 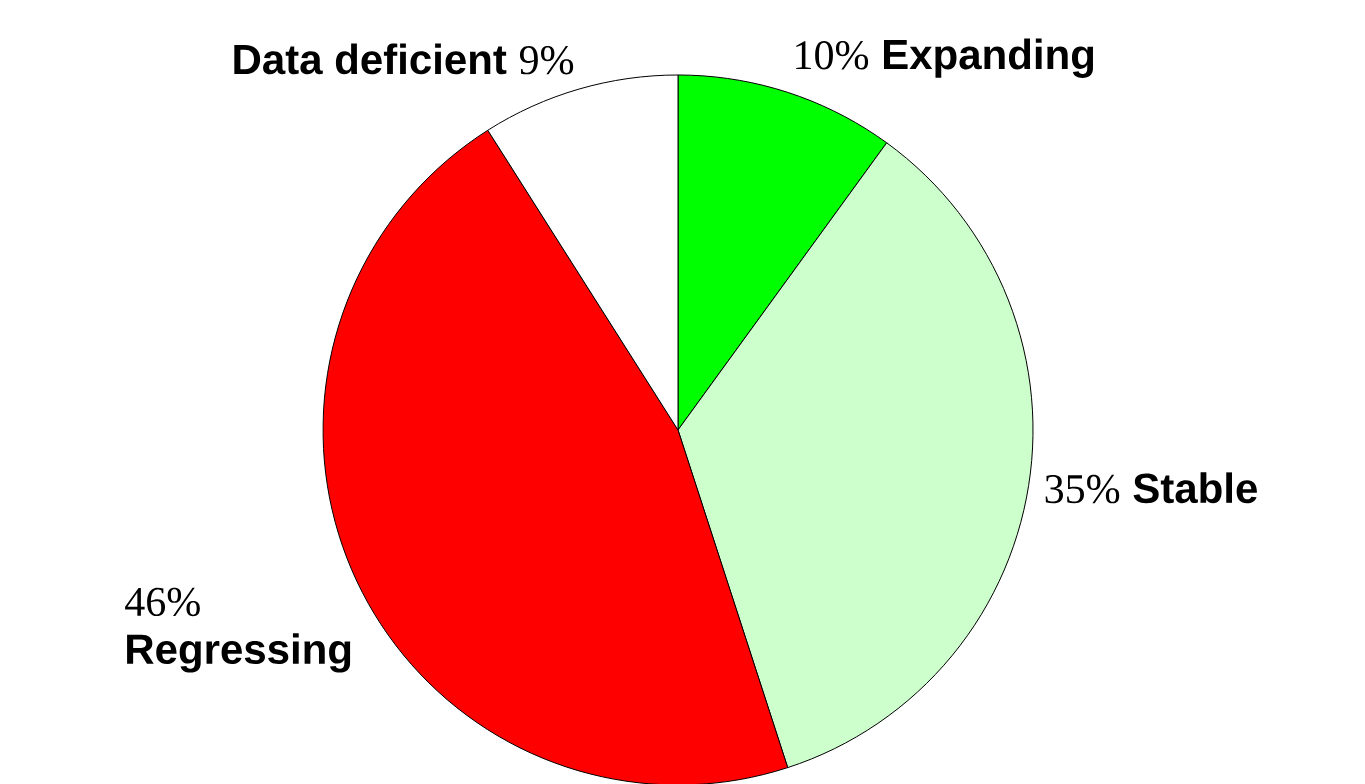 I want to click on data-label: 46%, so click(x=162, y=602).